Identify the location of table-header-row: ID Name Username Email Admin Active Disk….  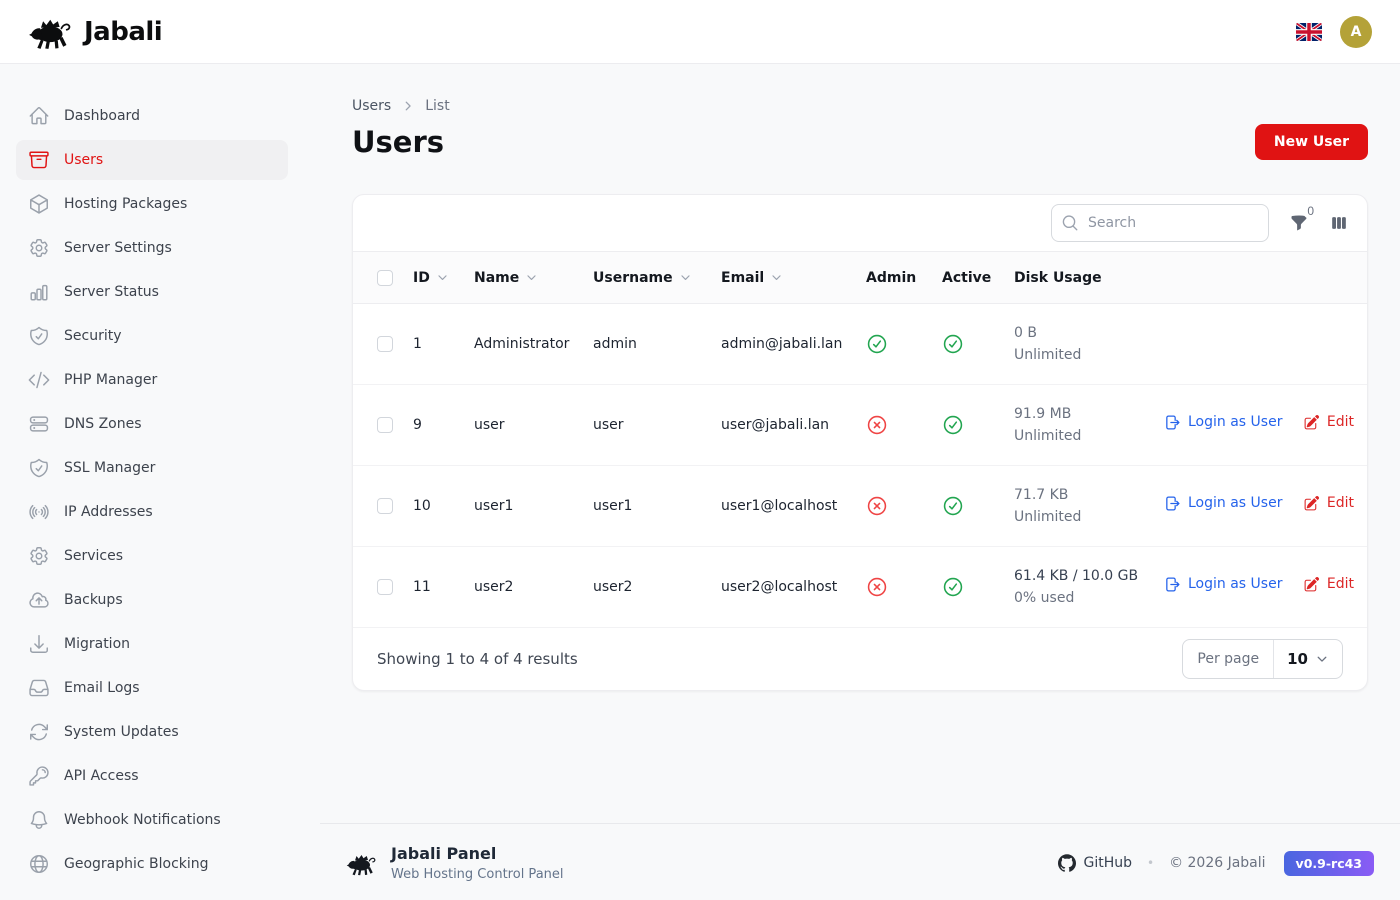
(860, 277).